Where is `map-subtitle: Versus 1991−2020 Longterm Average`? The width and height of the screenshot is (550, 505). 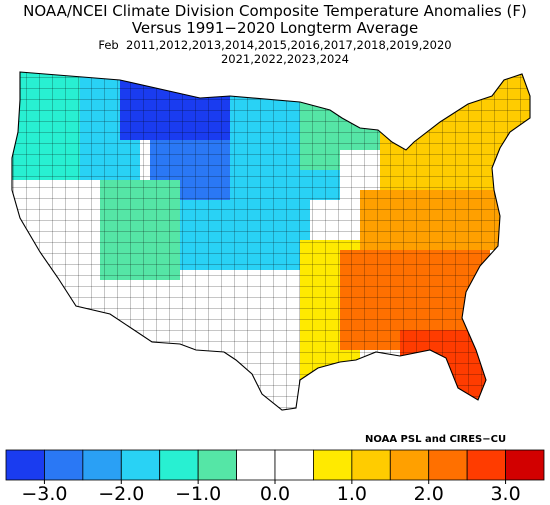 map-subtitle: Versus 1991−2020 Longterm Average is located at coordinates (275, 28).